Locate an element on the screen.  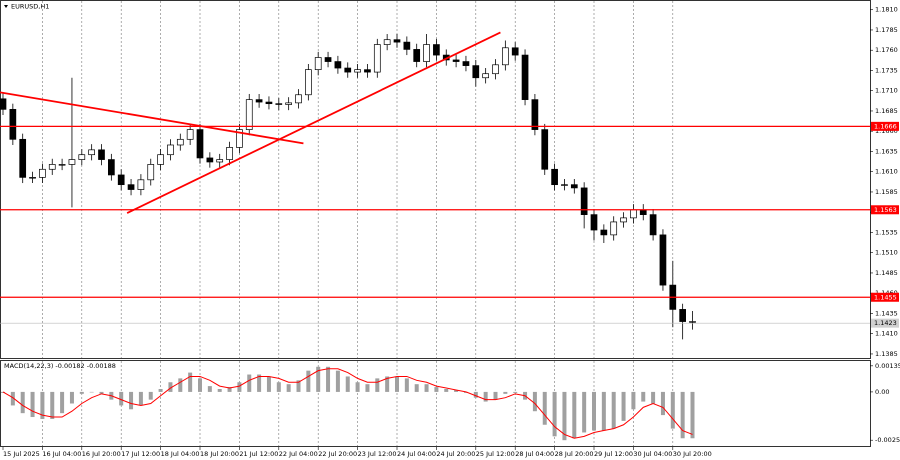
y-tick-label: 1.1535 is located at coordinates (886, 232).